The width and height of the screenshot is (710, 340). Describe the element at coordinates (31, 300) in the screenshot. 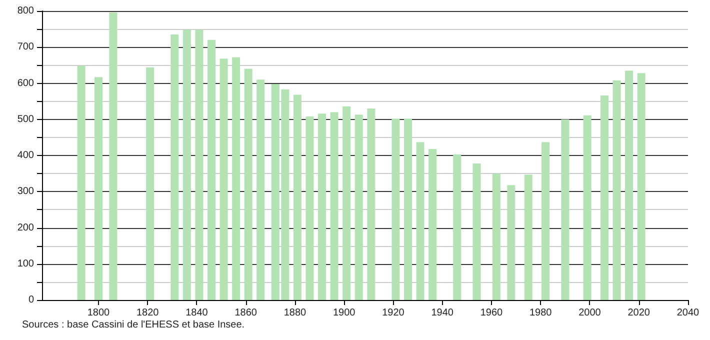

I see `y-tick-label: 0` at that location.